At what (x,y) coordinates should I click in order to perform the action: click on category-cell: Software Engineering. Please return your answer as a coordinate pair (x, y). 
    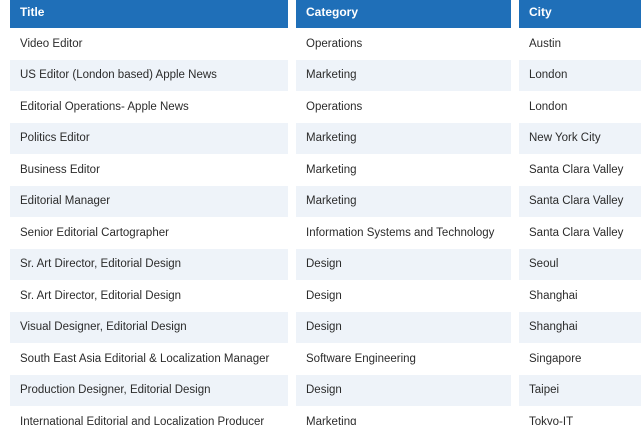
    Looking at the image, I should click on (403, 359).